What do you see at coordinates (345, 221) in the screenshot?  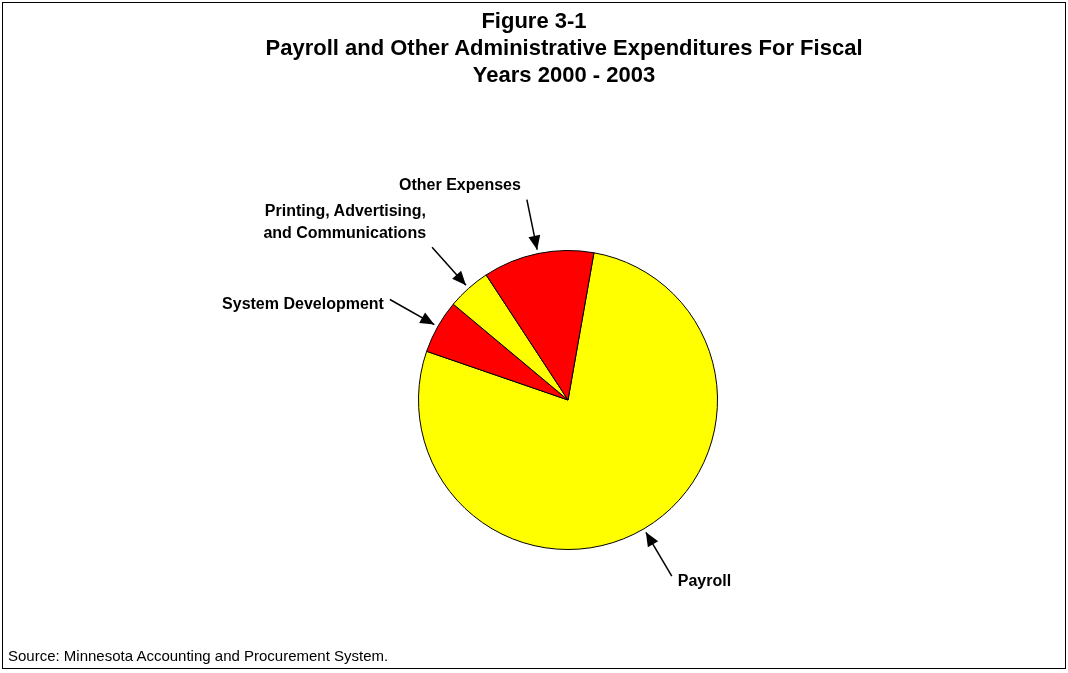 I see `slice-label: Printing, Advertising, and Communications` at bounding box center [345, 221].